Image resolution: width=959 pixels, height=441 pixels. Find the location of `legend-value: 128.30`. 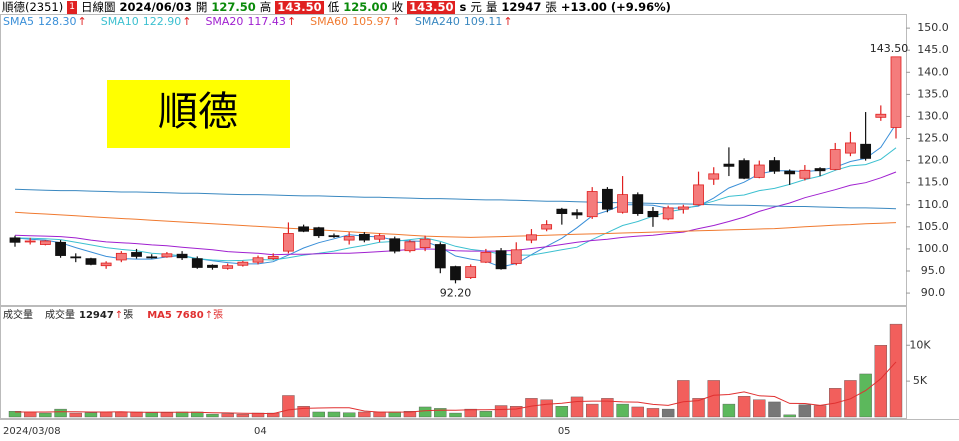

legend-value: 128.30 is located at coordinates (57, 21).